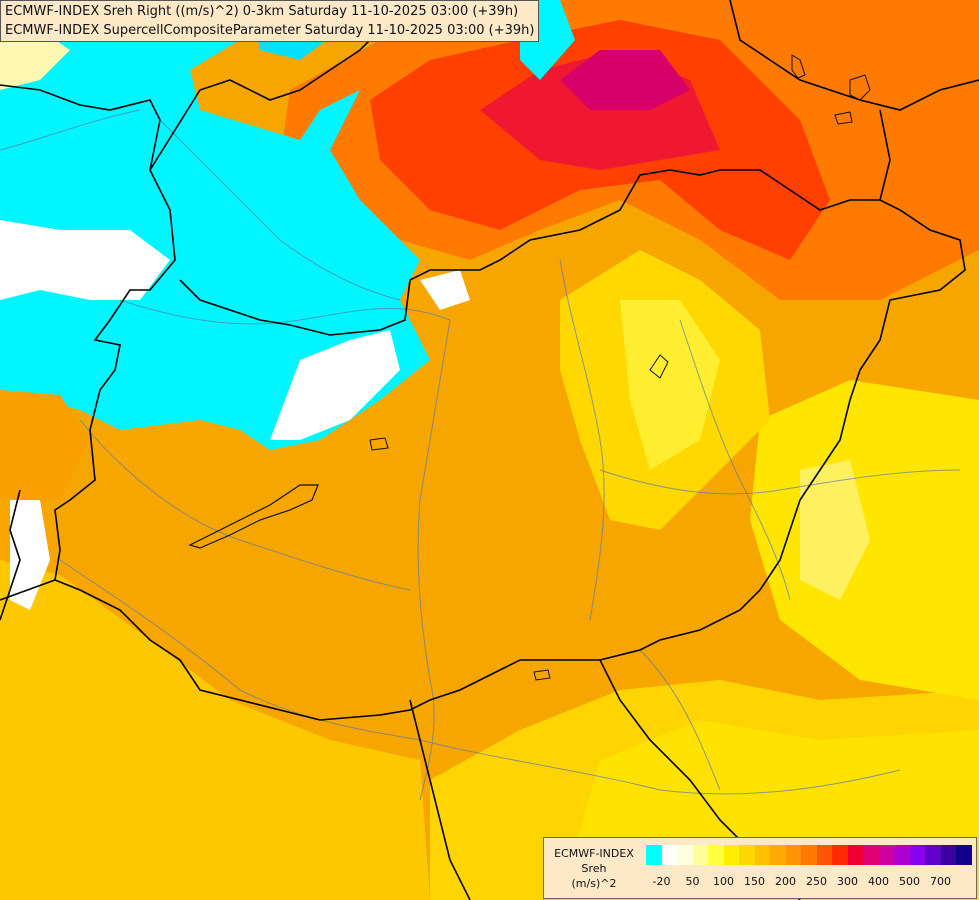 The image size is (979, 900). Describe the element at coordinates (45, 445) in the screenshot. I see `west-orange-lobe` at that location.